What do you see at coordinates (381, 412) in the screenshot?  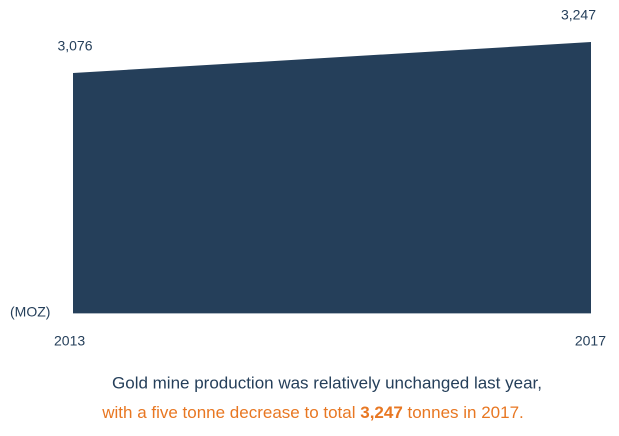 I see `caption-highlight: 3,247` at bounding box center [381, 412].